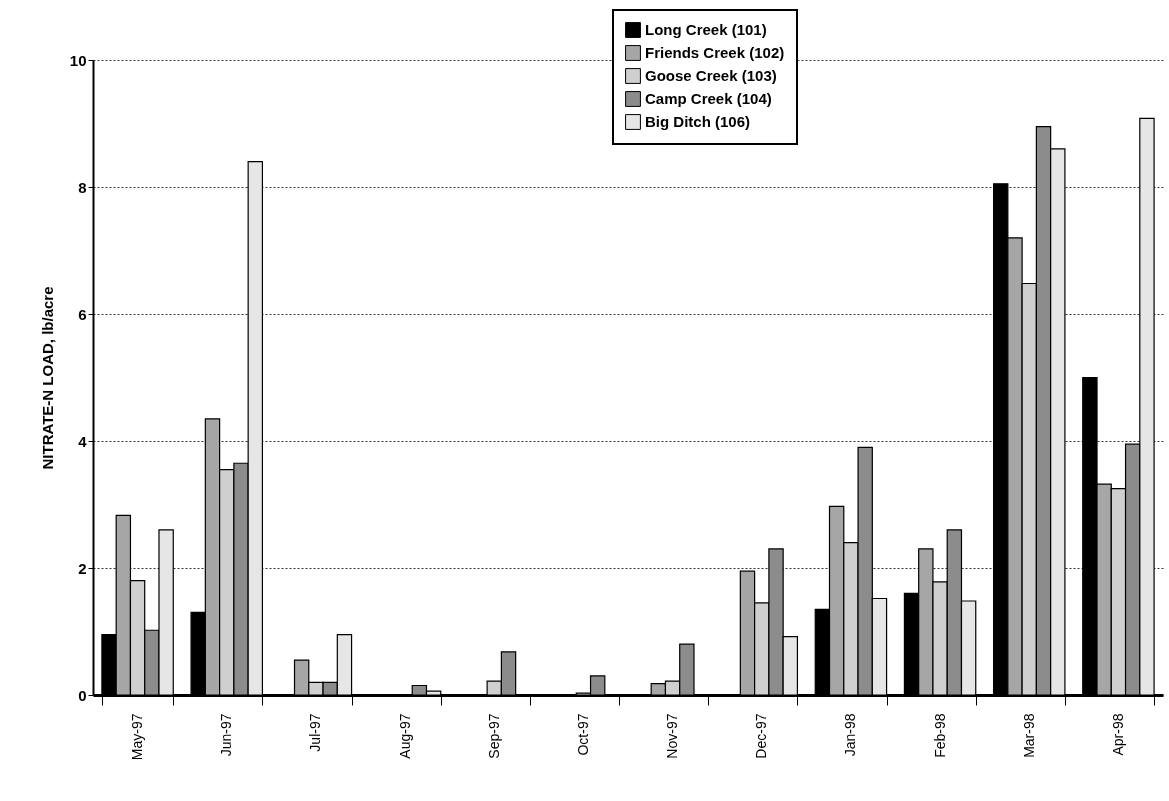 This screenshot has width=1169, height=801. Describe the element at coordinates (1028, 735) in the screenshot. I see `x-tick-label: Mar-98` at that location.